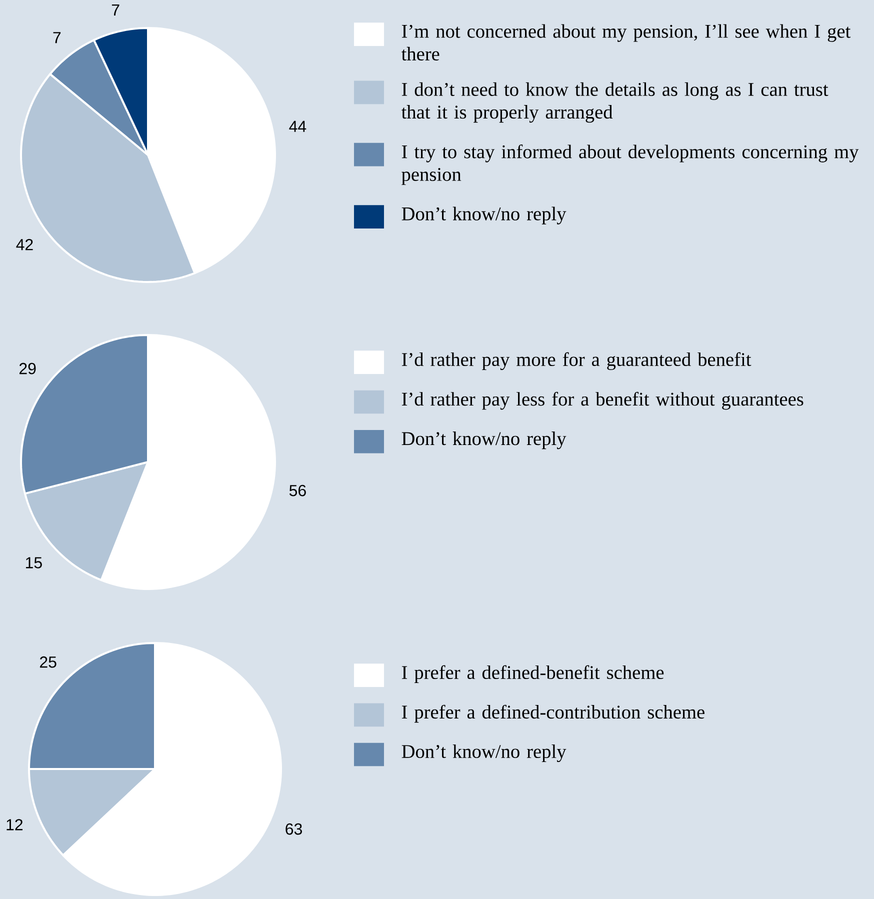 The width and height of the screenshot is (874, 899). Describe the element at coordinates (24, 244) in the screenshot. I see `data-label: 42` at that location.